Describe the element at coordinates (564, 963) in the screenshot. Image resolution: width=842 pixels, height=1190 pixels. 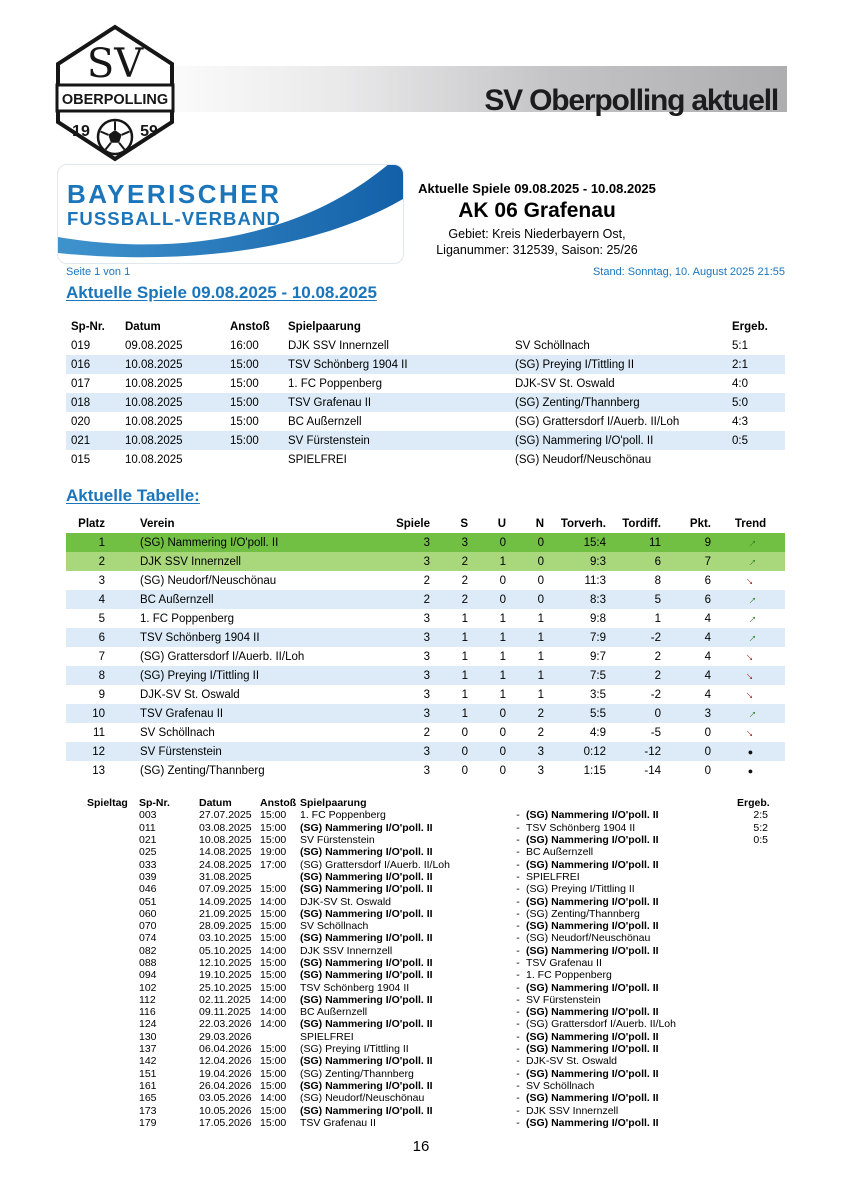
I see `schedule-away-team: TSV Grafenau II` at that location.